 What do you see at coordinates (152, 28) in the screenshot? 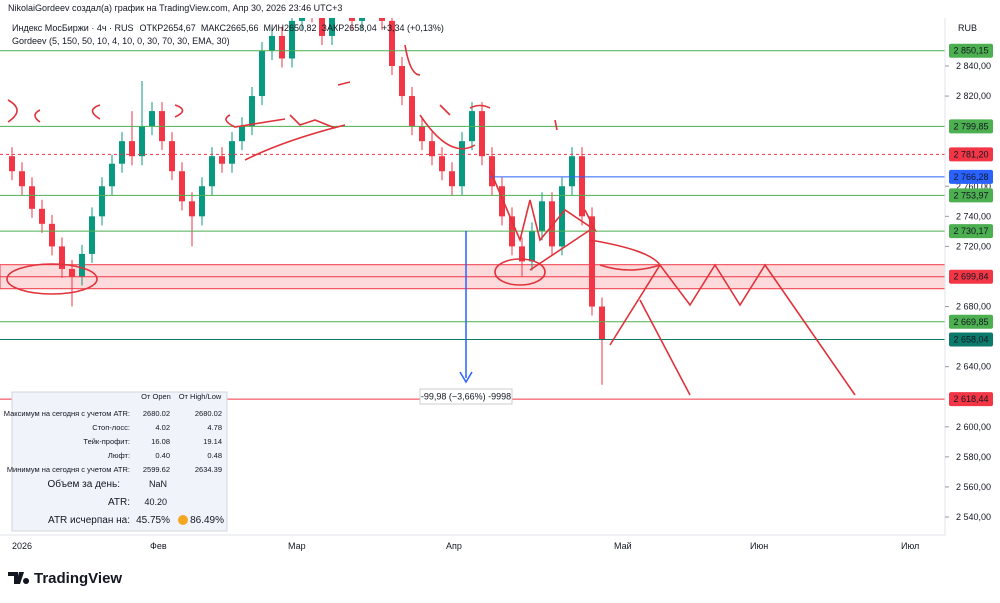
I see `ohlc-label: ОТКР` at bounding box center [152, 28].